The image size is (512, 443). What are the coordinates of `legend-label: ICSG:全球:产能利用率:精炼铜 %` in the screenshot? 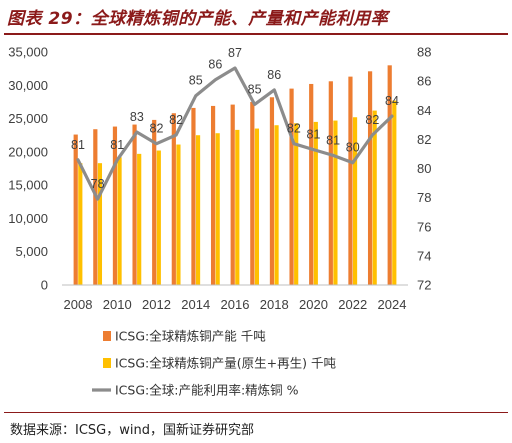 It's located at (207, 390).